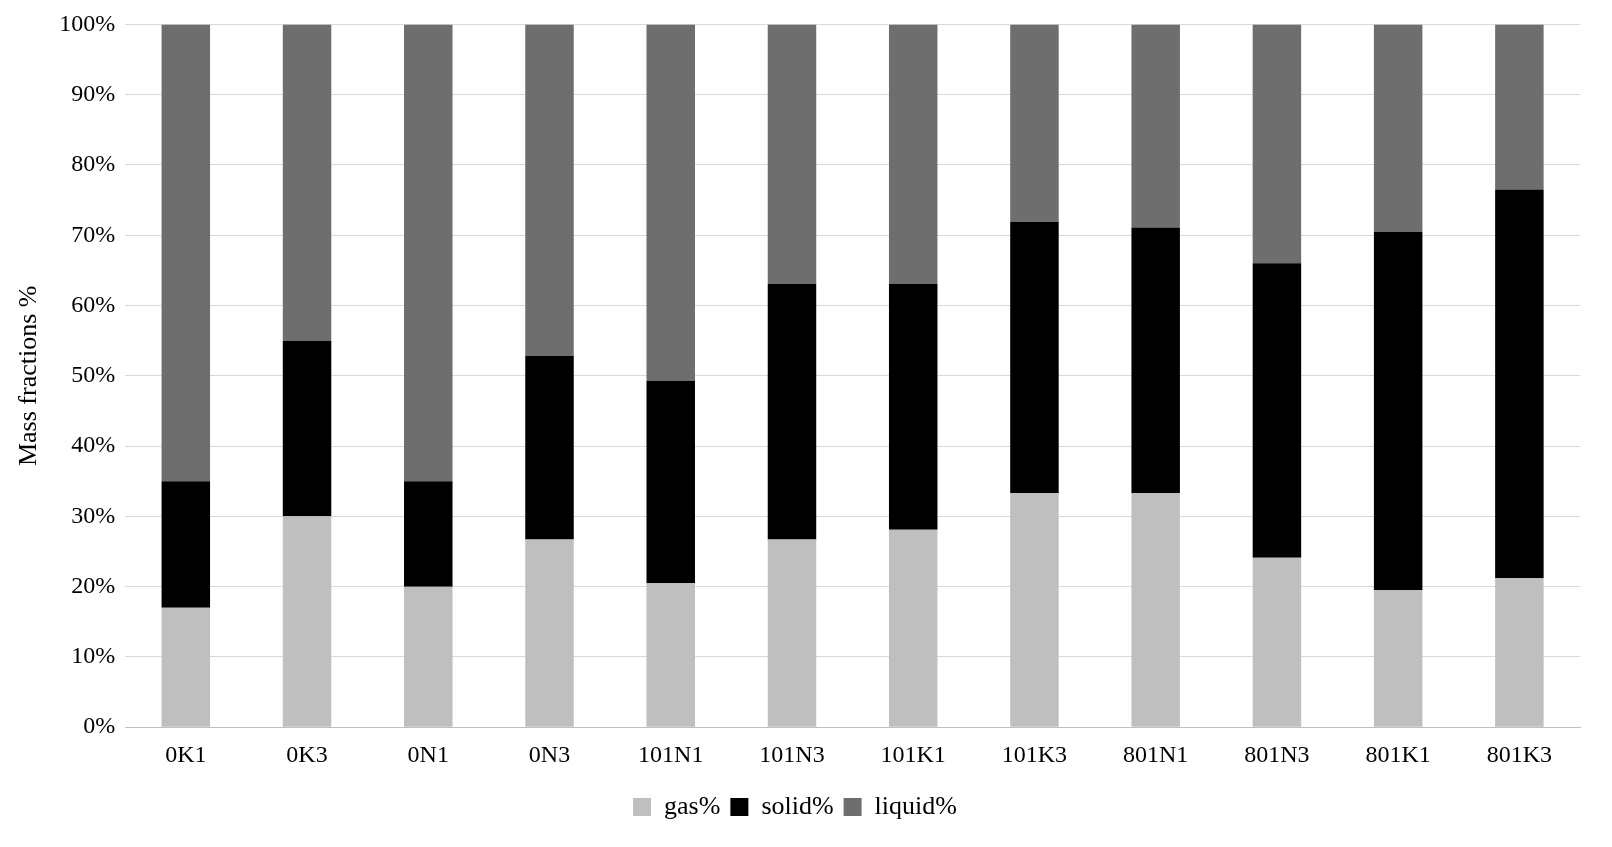 The width and height of the screenshot is (1612, 847). I want to click on y-tick-label: 100%, so click(87, 22).